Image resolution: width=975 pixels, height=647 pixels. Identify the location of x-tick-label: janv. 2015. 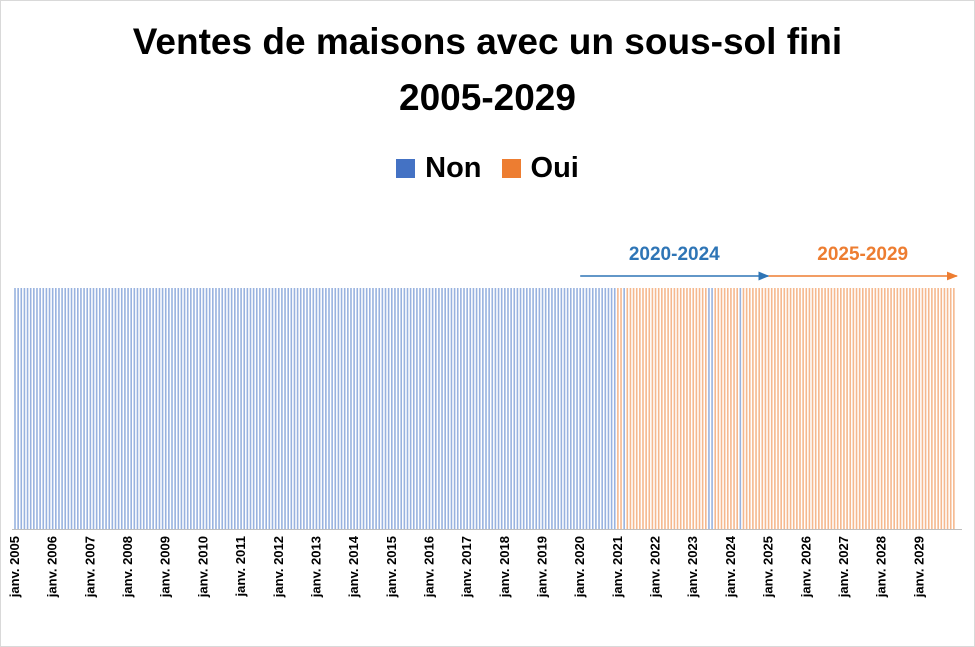
(391, 567).